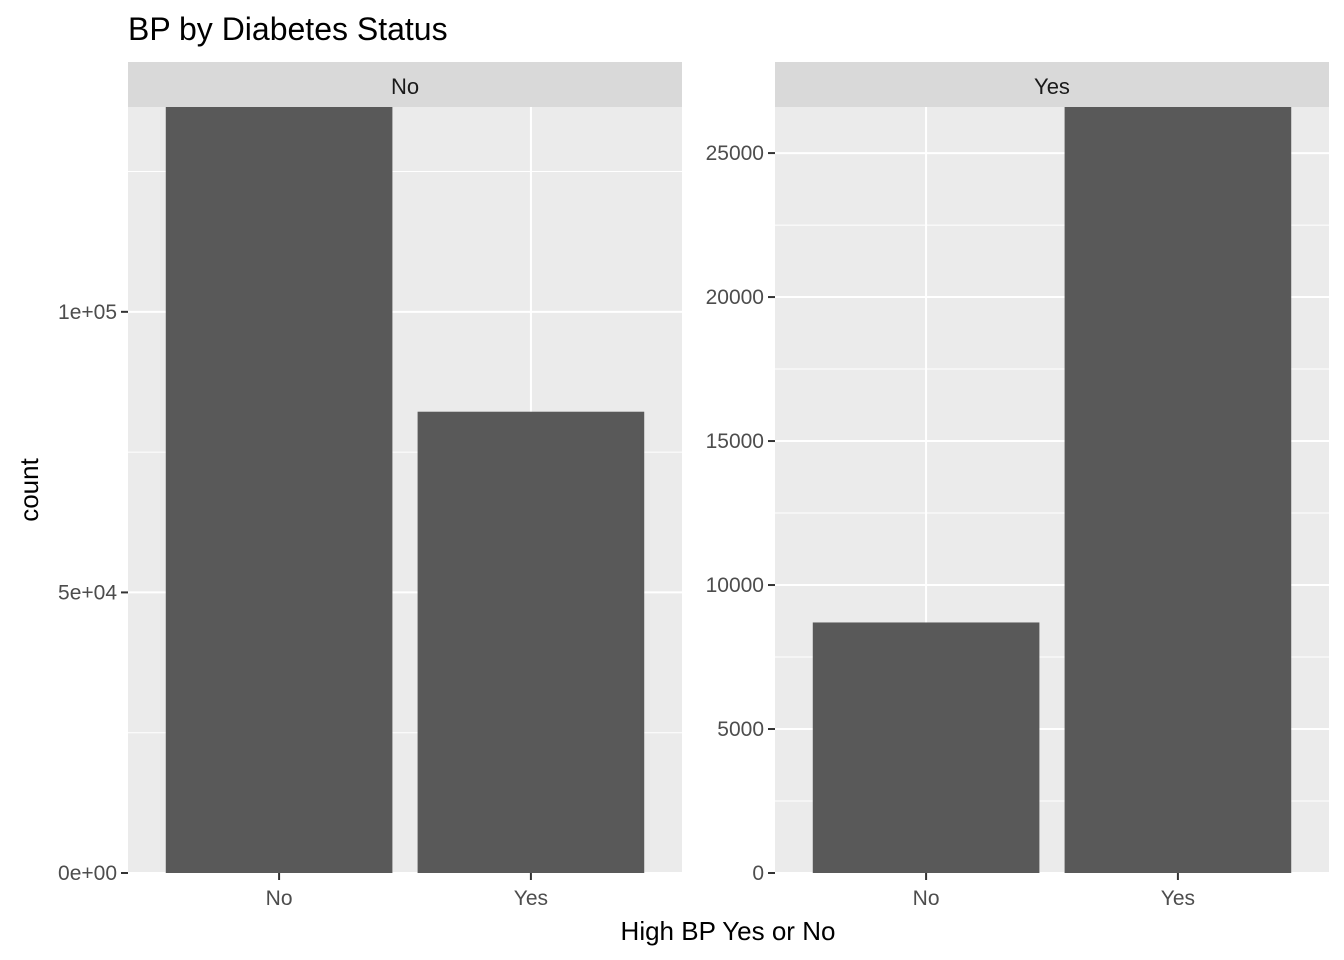  I want to click on bar-yes-yes, so click(1178, 490).